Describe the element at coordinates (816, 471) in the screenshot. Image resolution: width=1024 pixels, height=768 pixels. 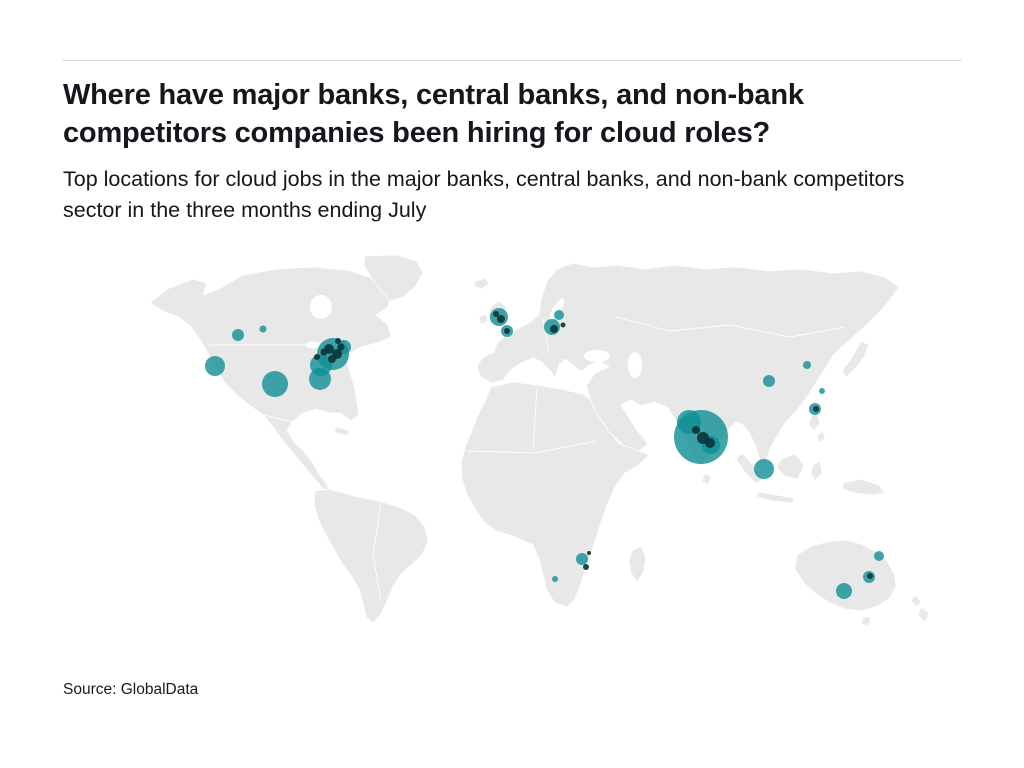
I see `island-sulawesi` at that location.